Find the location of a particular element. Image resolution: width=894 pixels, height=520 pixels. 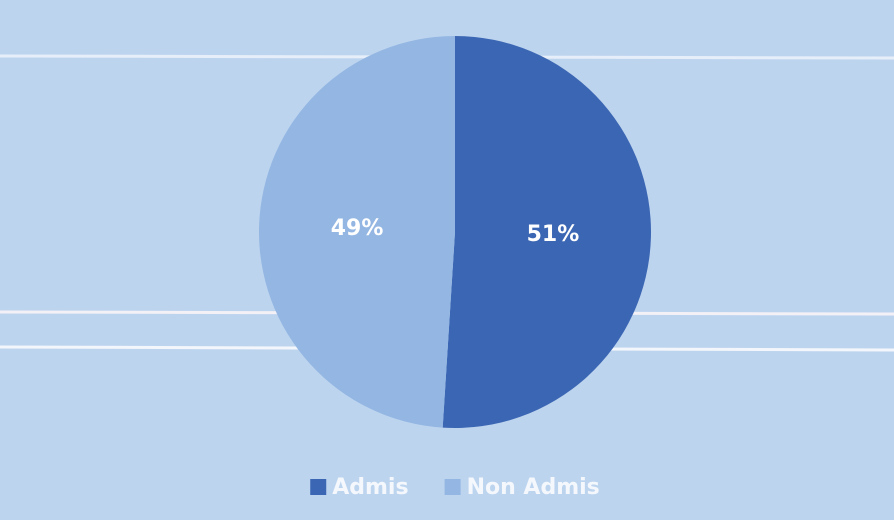

legend-item: Admis is located at coordinates (359, 487).